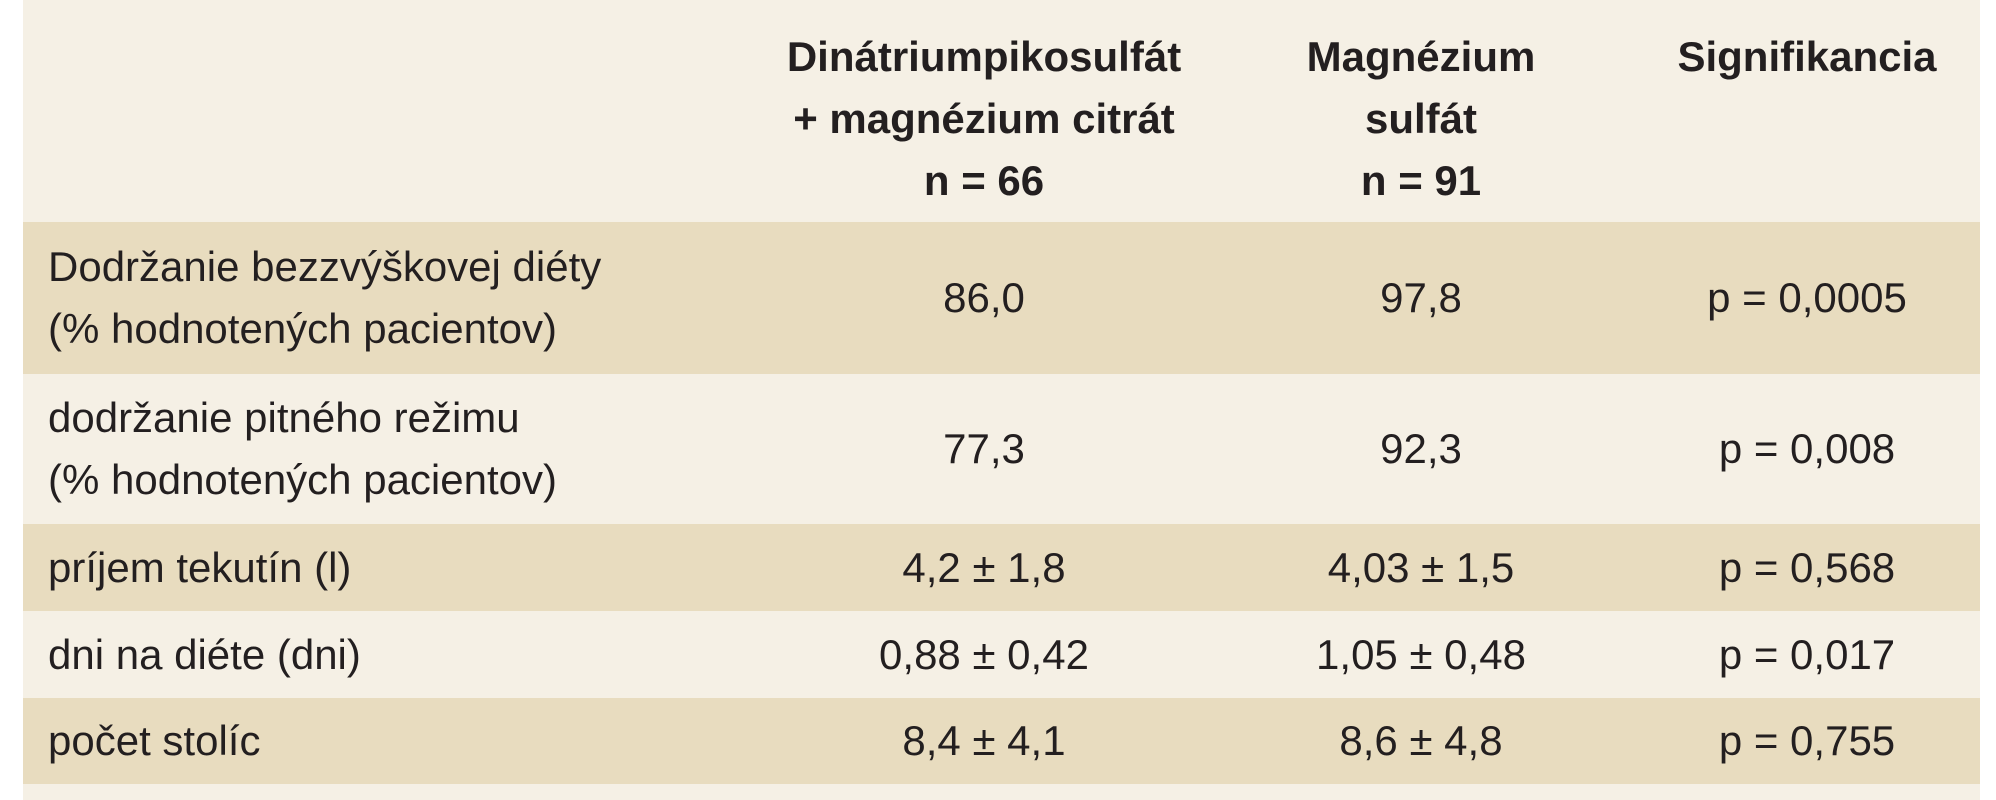 The image size is (1996, 800). I want to click on cell-text: 8,4 ± 4,1, so click(984, 740).